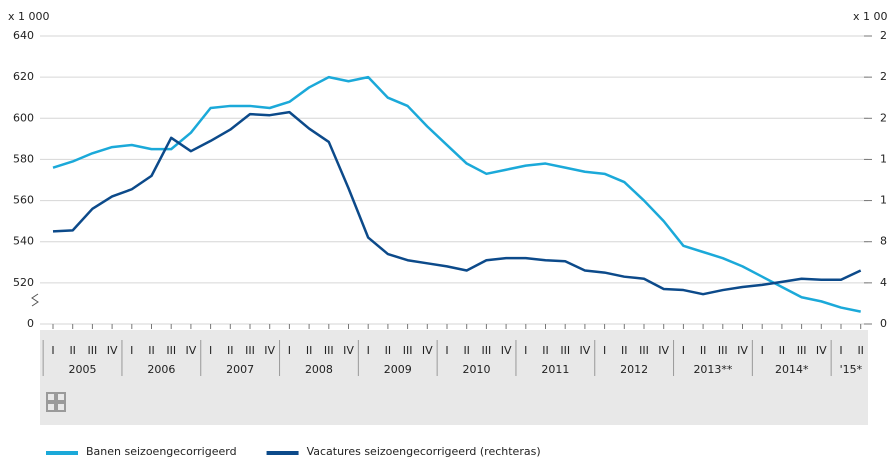  Describe the element at coordinates (23, 158) in the screenshot. I see `y-tick-label: 580` at that location.